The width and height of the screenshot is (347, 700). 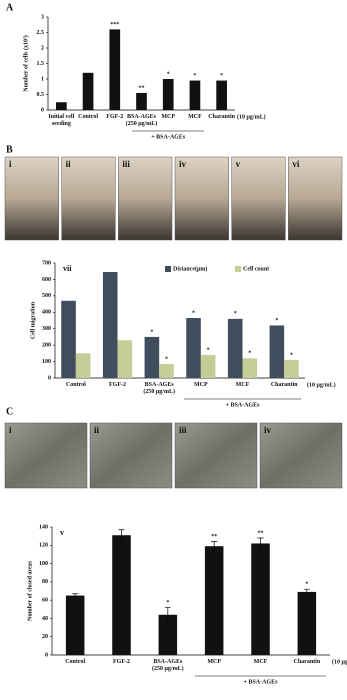 I want to click on panel-label: C, so click(x=9, y=411).